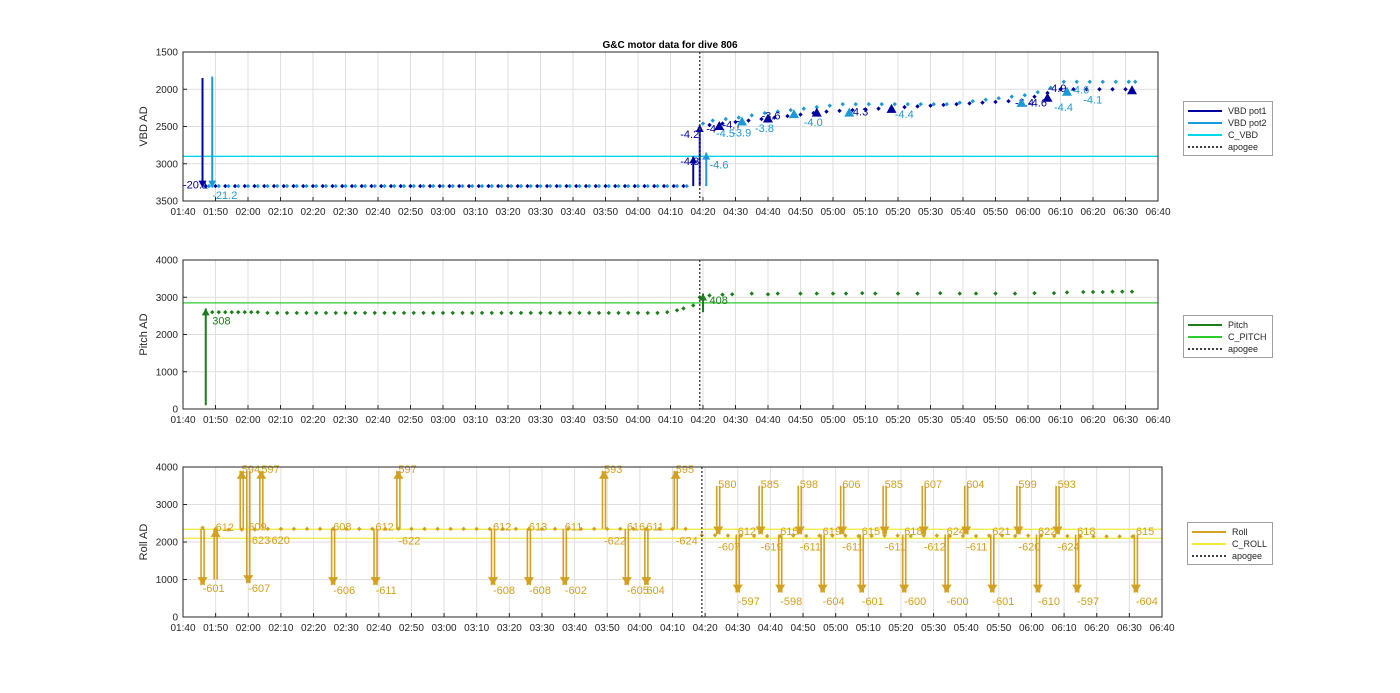 Image resolution: width=1400 pixels, height=693 pixels. I want to click on annotation-label: -601, so click(873, 602).